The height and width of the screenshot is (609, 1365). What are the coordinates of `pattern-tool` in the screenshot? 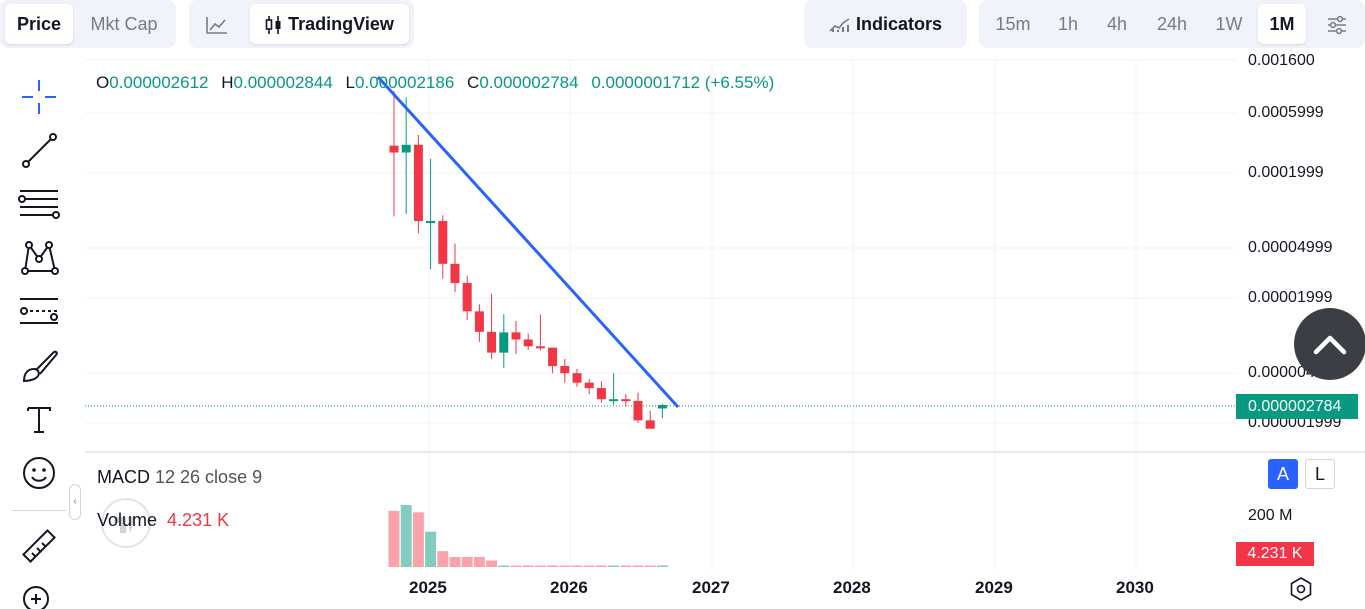 It's located at (39, 258).